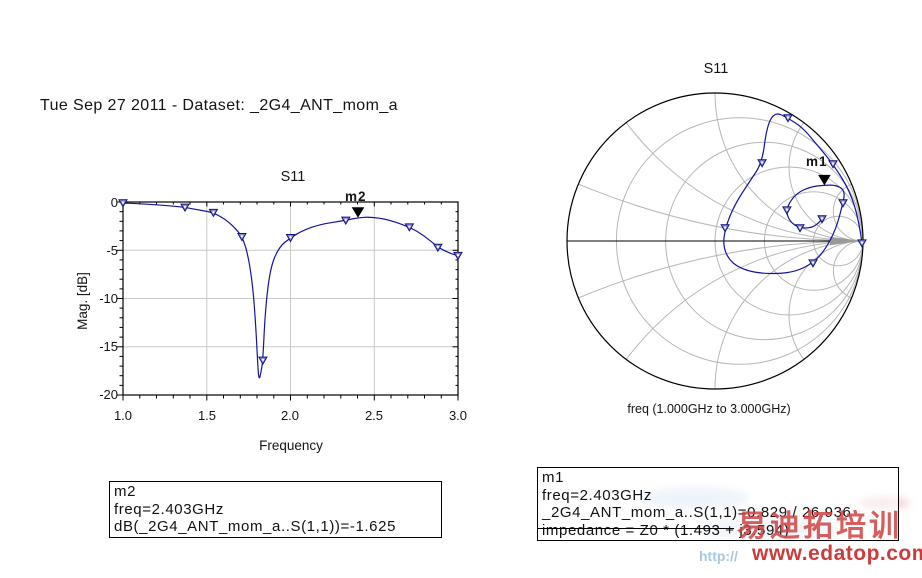 This screenshot has height=578, width=922. I want to click on mag-xtick-4: 3.0, so click(458, 415).